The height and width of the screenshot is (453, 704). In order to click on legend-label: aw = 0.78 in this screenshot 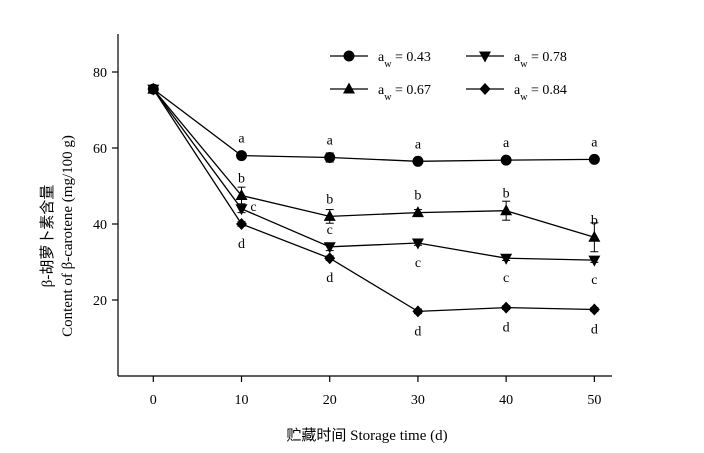, I will do `click(540, 60)`.